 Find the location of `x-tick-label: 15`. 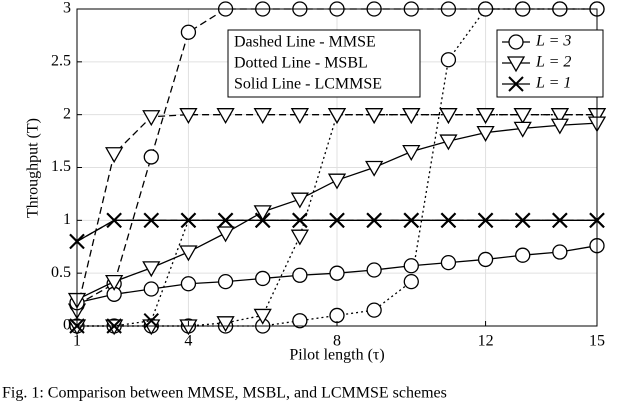

x-tick-label: 15 is located at coordinates (597, 341).